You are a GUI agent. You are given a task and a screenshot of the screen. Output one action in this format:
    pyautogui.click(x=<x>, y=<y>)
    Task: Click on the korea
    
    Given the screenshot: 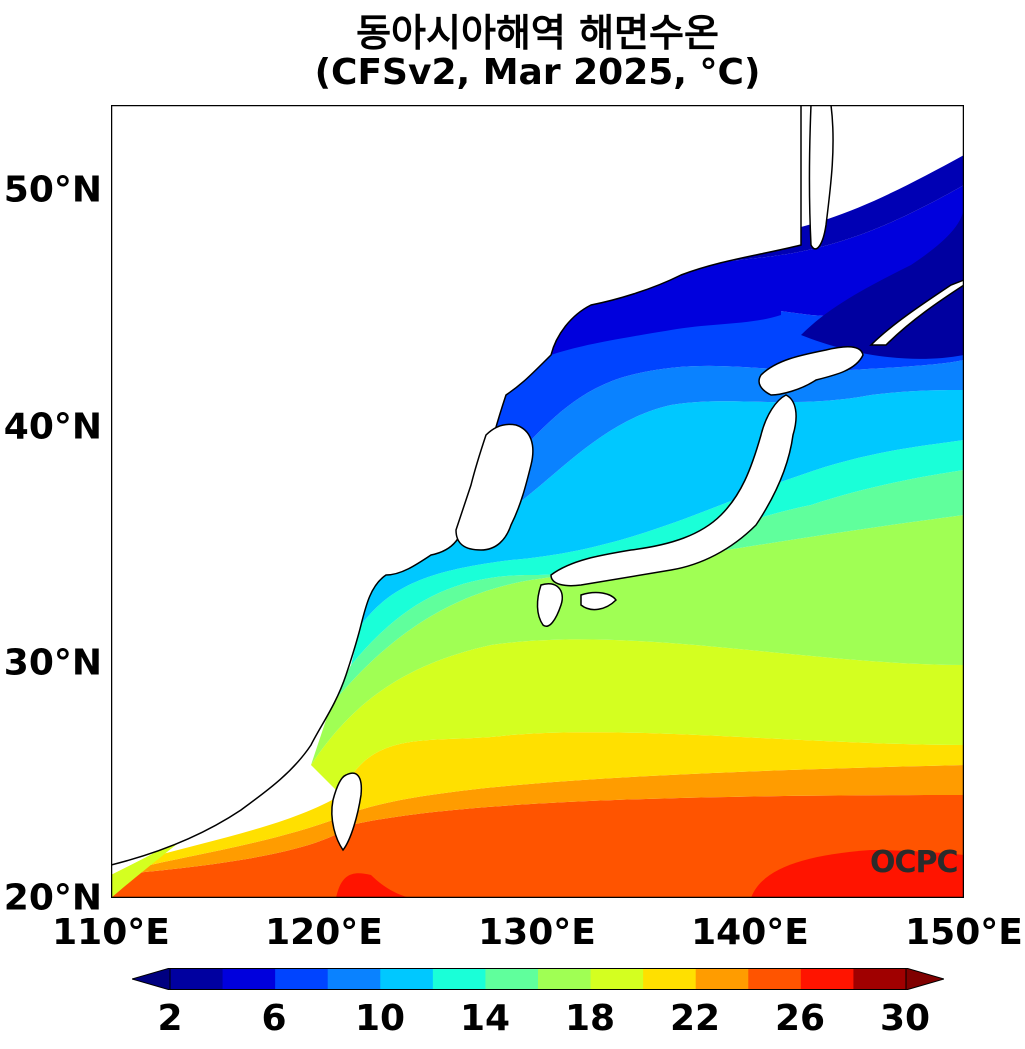 What is the action you would take?
    pyautogui.click(x=494, y=487)
    